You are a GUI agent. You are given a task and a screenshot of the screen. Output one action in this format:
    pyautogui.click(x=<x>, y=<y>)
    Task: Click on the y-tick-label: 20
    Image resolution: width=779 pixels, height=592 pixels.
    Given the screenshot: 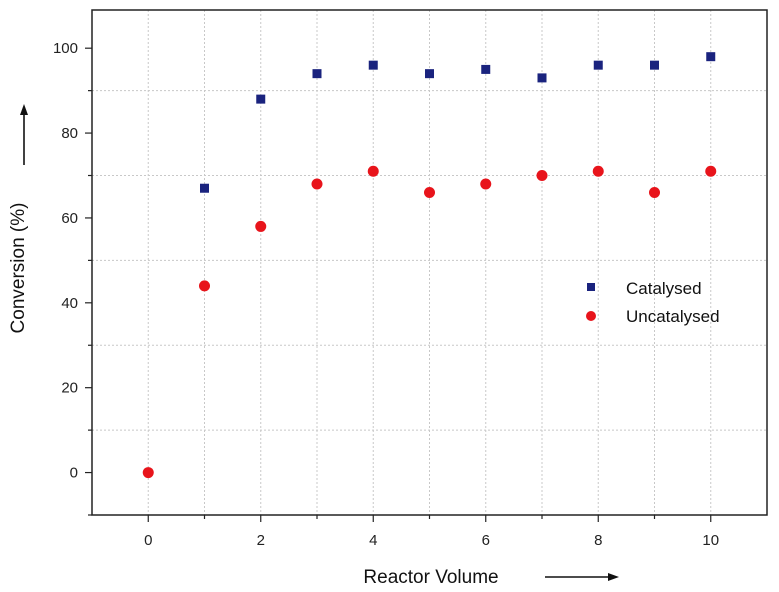 What is the action you would take?
    pyautogui.click(x=69, y=388)
    